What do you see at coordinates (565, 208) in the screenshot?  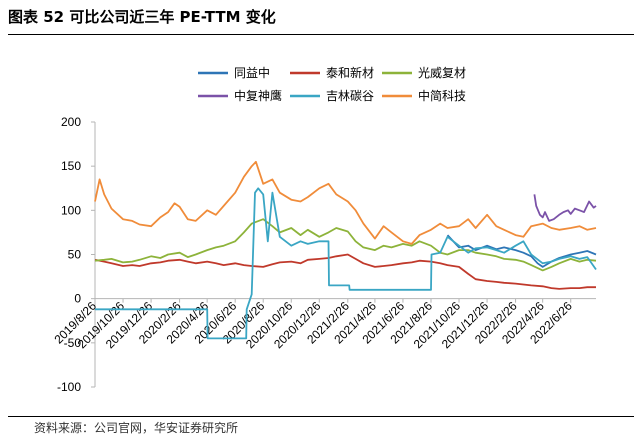 I see `series-line-中复神鹰` at bounding box center [565, 208].